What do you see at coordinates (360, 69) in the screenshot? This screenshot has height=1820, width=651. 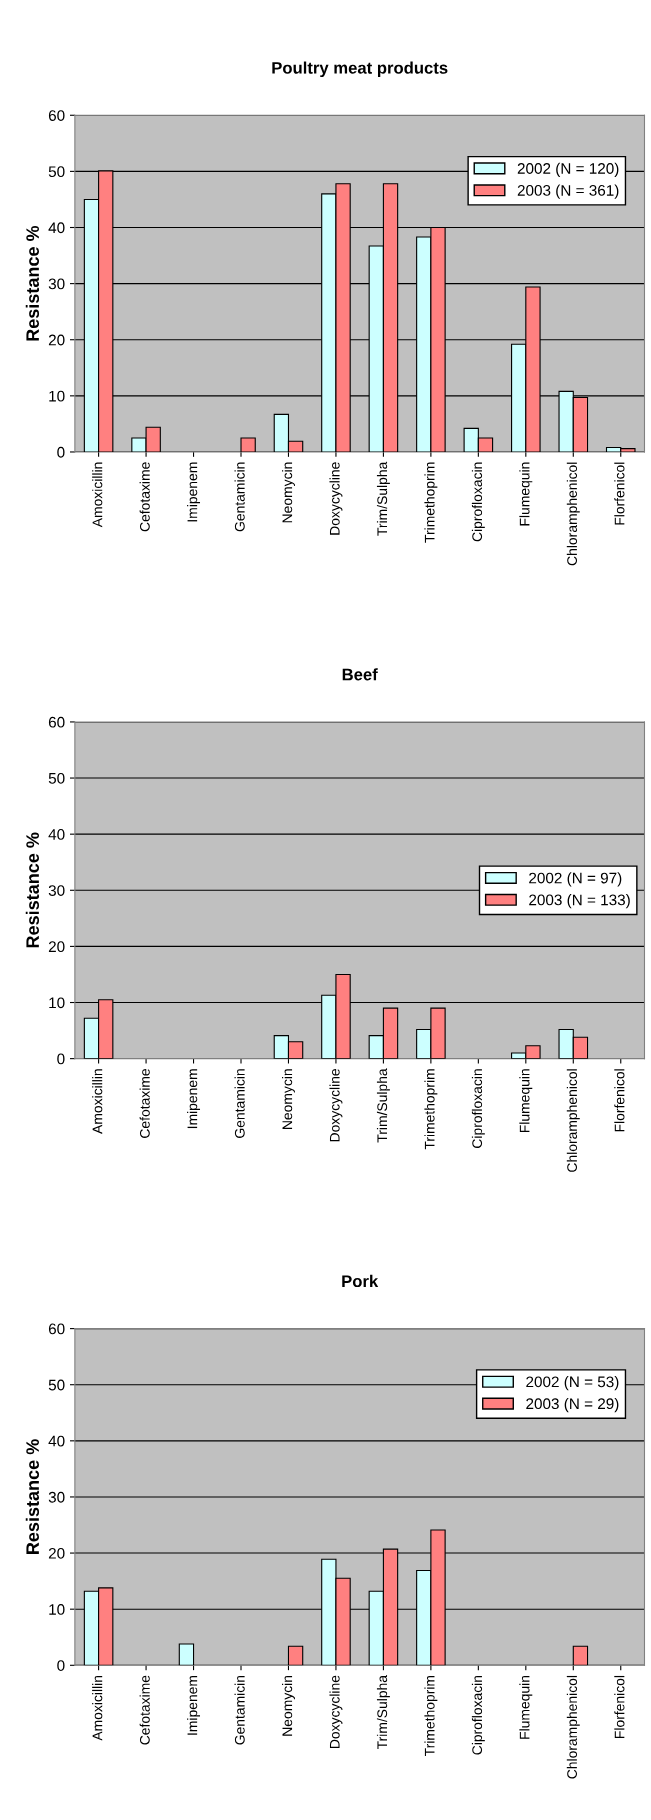 I see `chart-title: Poultry meat products` at bounding box center [360, 69].